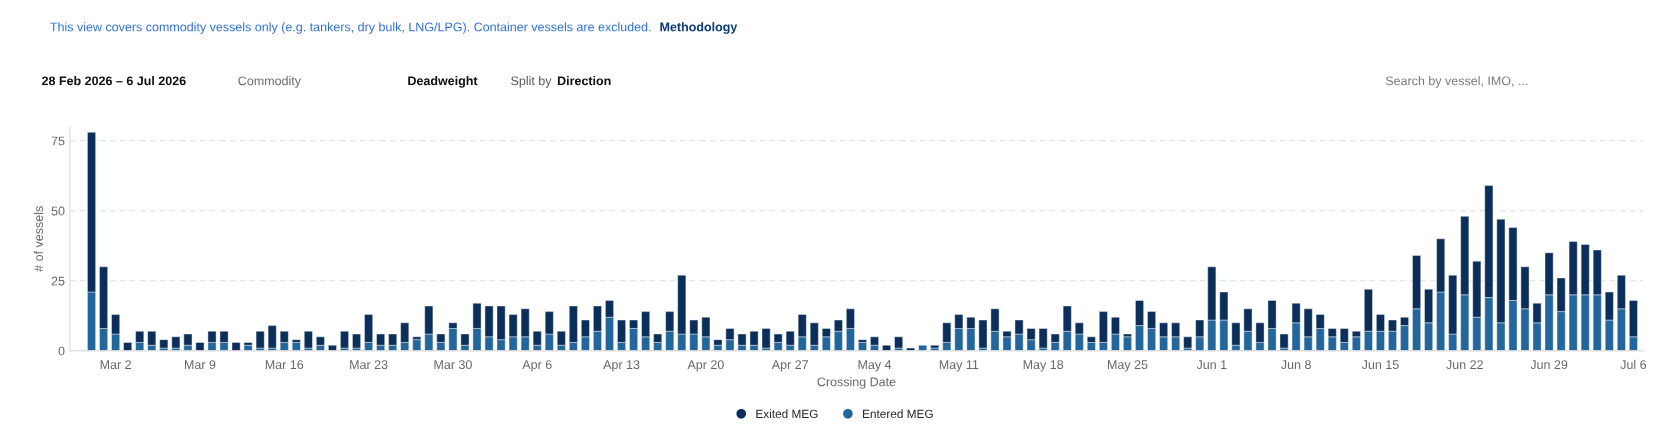 The height and width of the screenshot is (431, 1663). I want to click on x-tick-label: Mar 23, so click(369, 365).